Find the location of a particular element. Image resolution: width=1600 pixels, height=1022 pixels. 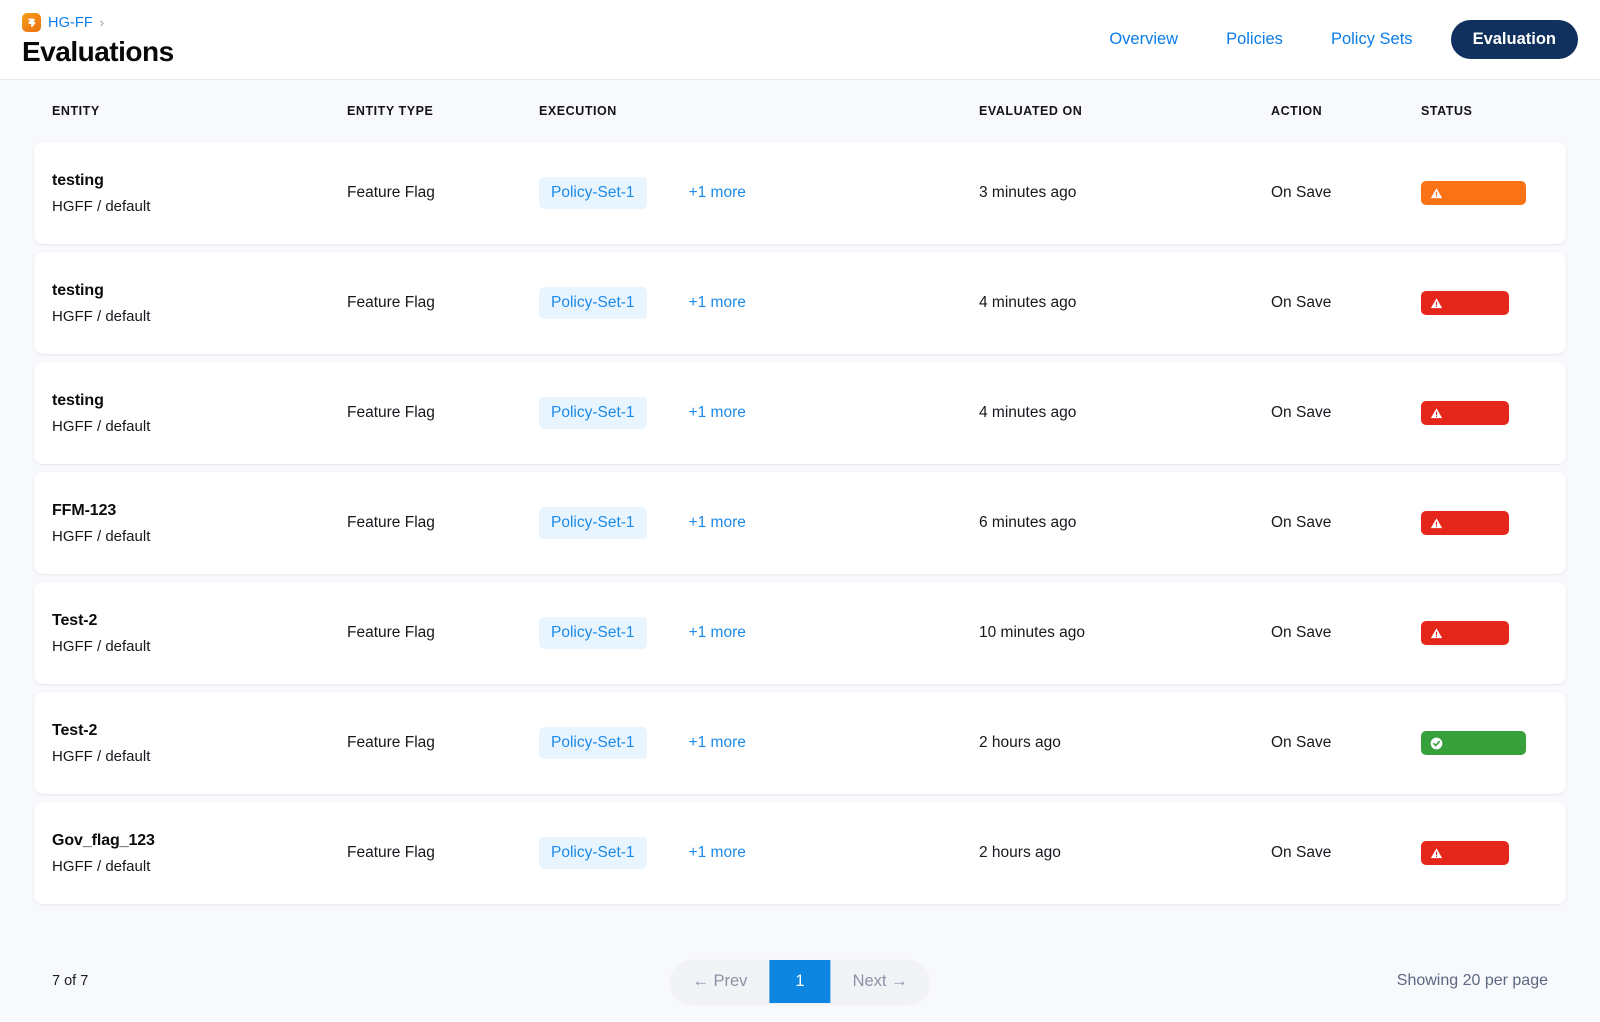

breadcrumb-project-link: HG-FF is located at coordinates (70, 22).